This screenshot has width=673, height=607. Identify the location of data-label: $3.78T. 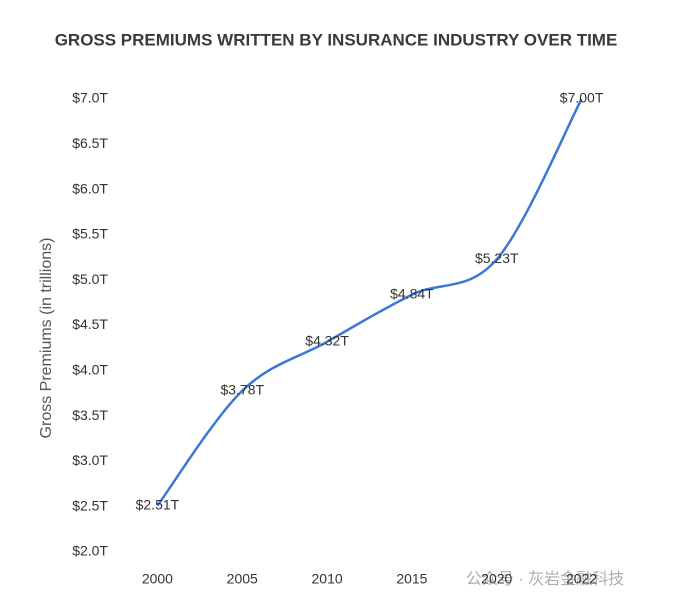
(242, 389).